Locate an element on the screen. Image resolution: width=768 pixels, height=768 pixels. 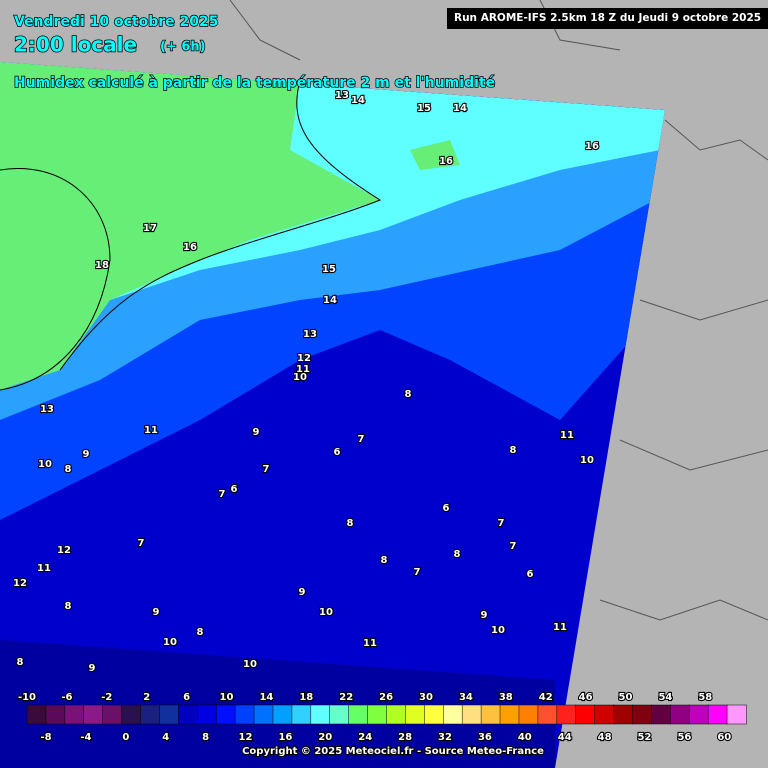
legend-bottom-label: 44 is located at coordinates (565, 737).